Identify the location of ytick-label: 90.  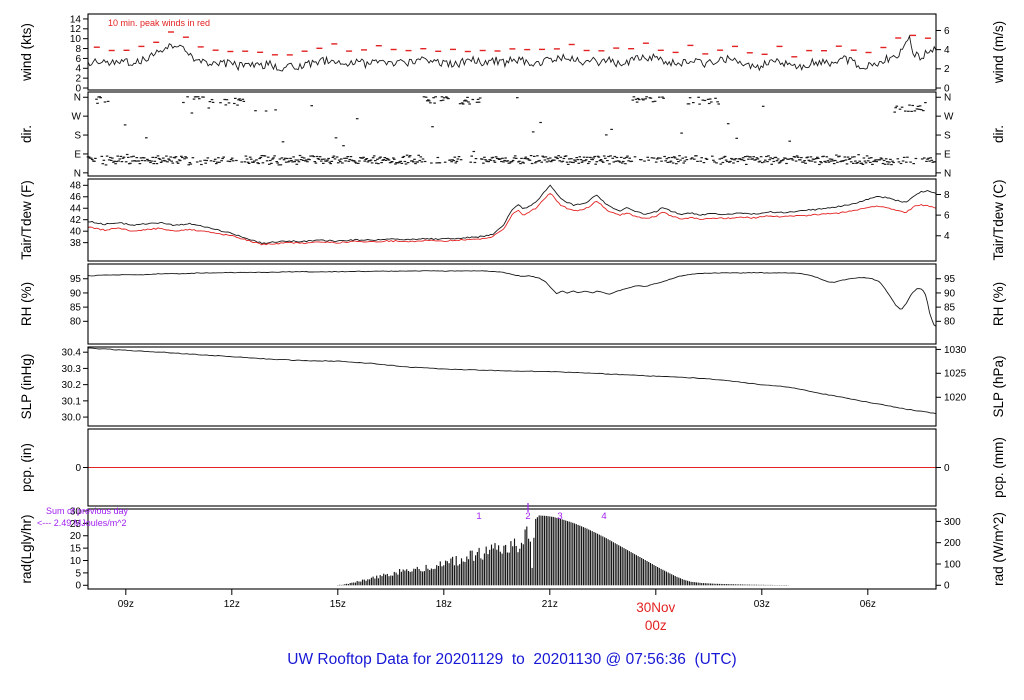
(950, 293).